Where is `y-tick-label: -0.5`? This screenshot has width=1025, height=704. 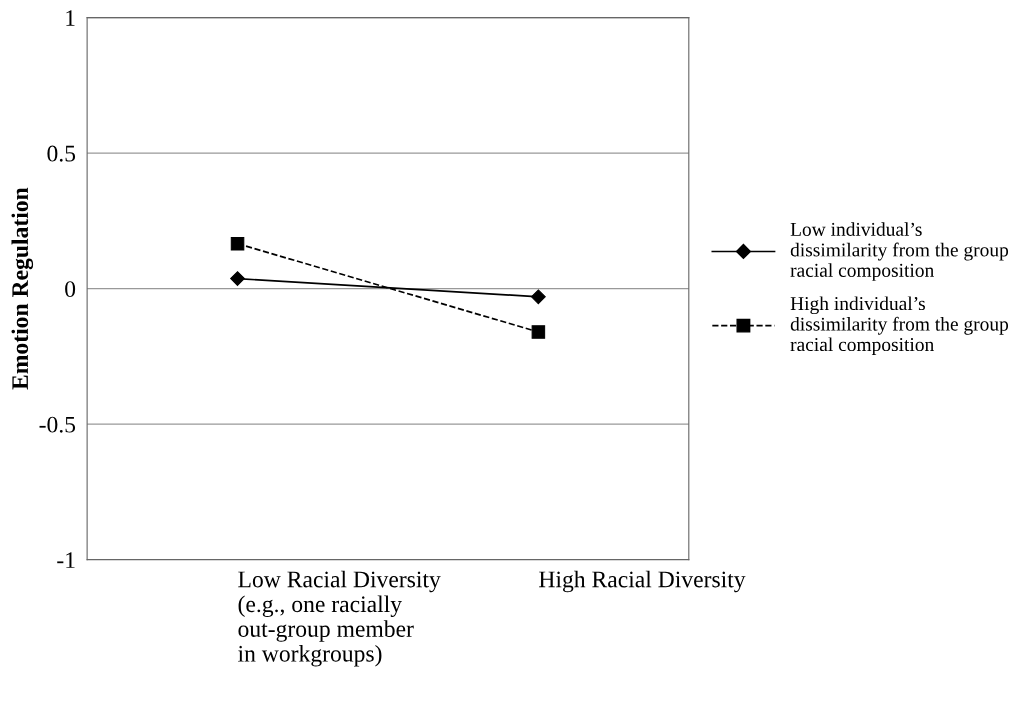 y-tick-label: -0.5 is located at coordinates (57, 424).